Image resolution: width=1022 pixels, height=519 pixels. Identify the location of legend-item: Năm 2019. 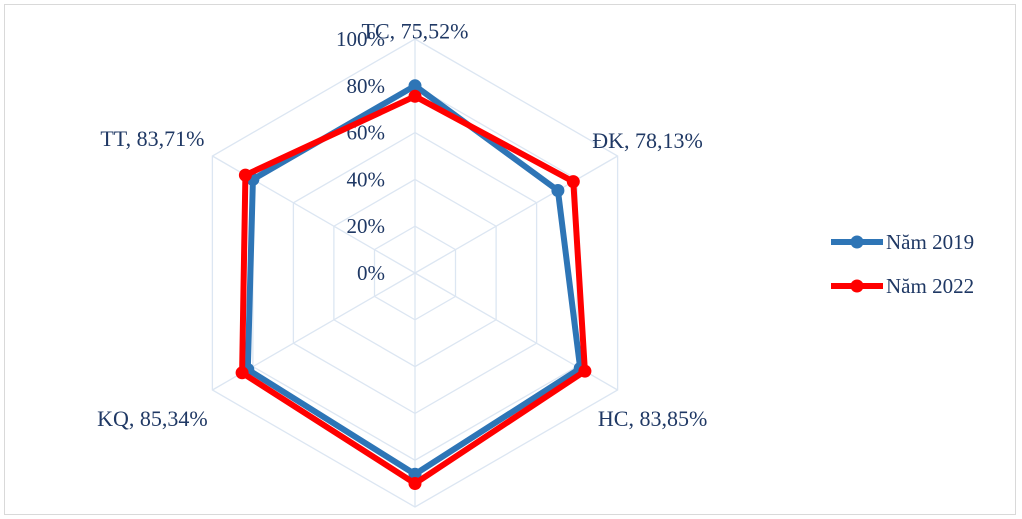
(902, 242).